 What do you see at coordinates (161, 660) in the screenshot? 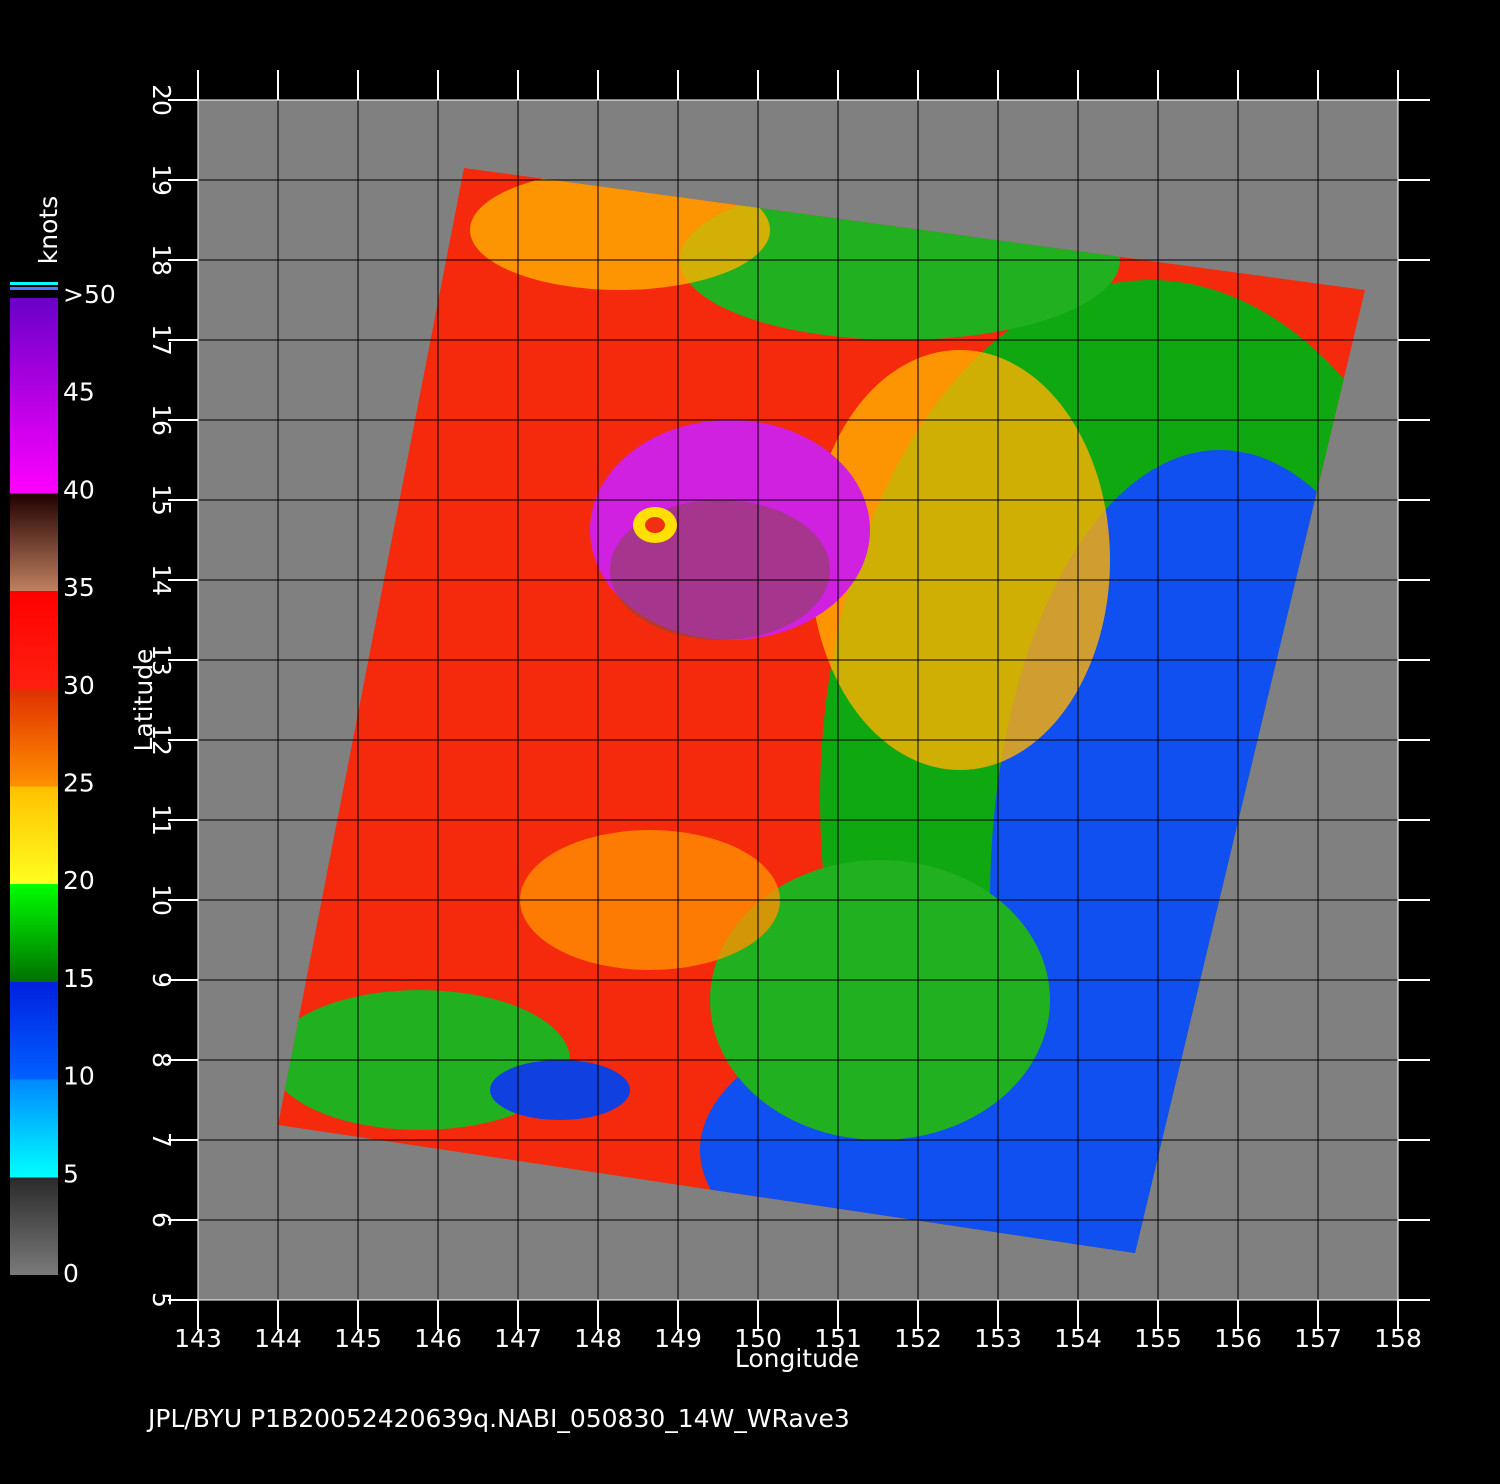
I see `y-tick-label: 13` at bounding box center [161, 660].